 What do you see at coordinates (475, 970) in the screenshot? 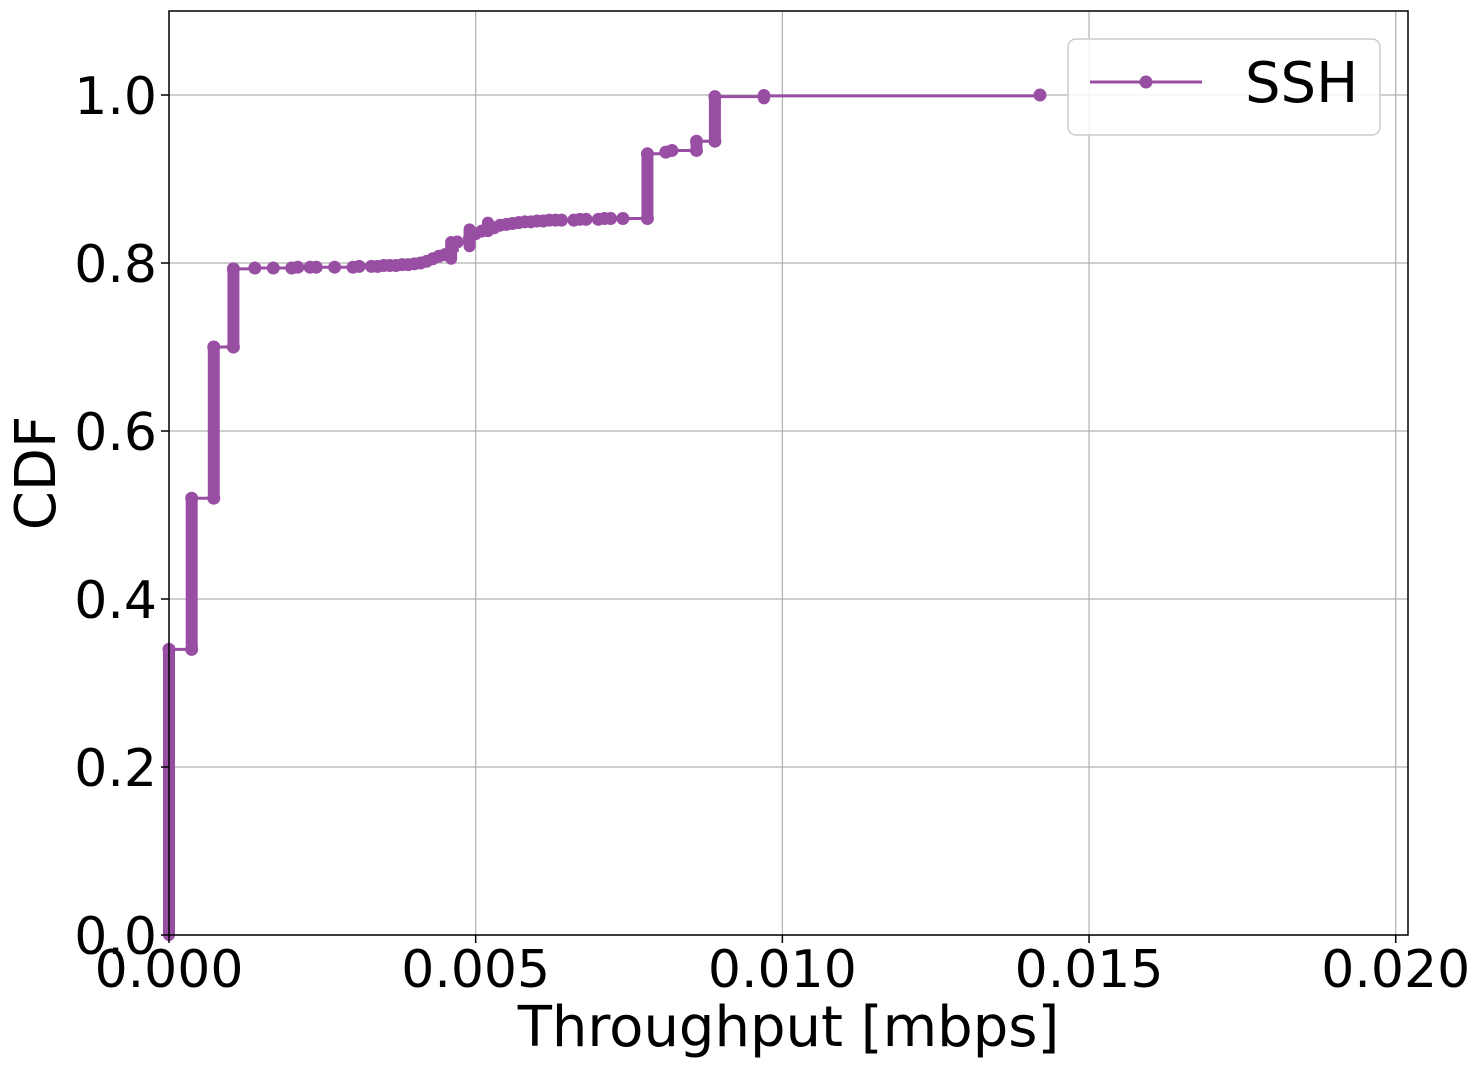
I see `x-tick-label-1: 0.005` at bounding box center [475, 970].